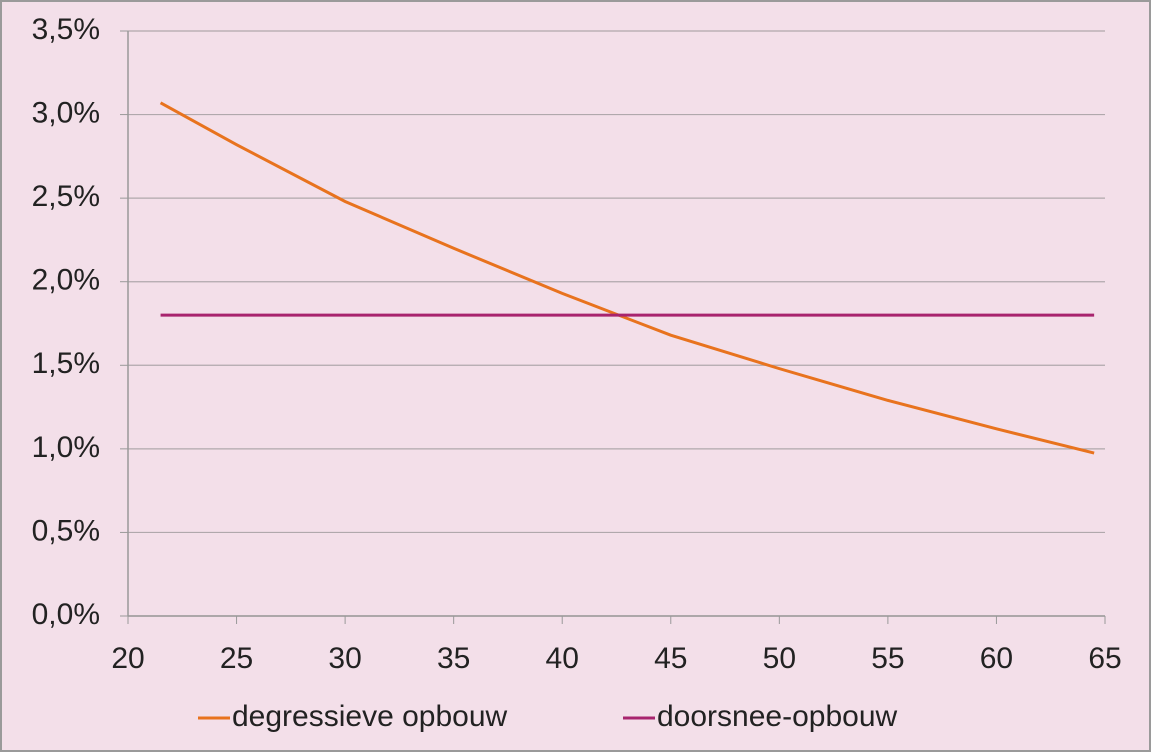  Describe the element at coordinates (66, 363) in the screenshot. I see `y-tick-label: 1,5%` at that location.